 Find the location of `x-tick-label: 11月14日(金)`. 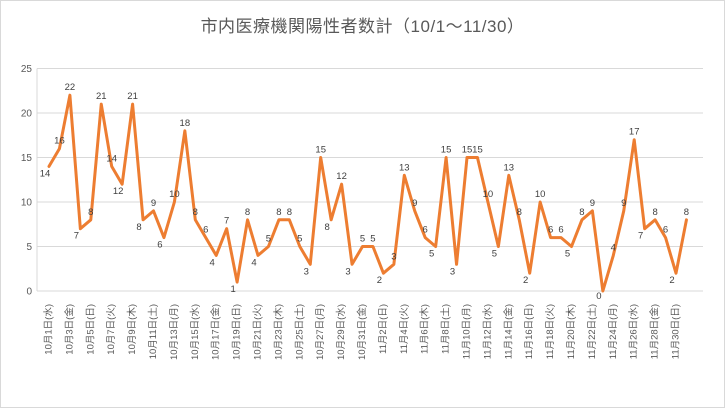

x-tick-label: 11月14日(金) is located at coordinates (508, 331).